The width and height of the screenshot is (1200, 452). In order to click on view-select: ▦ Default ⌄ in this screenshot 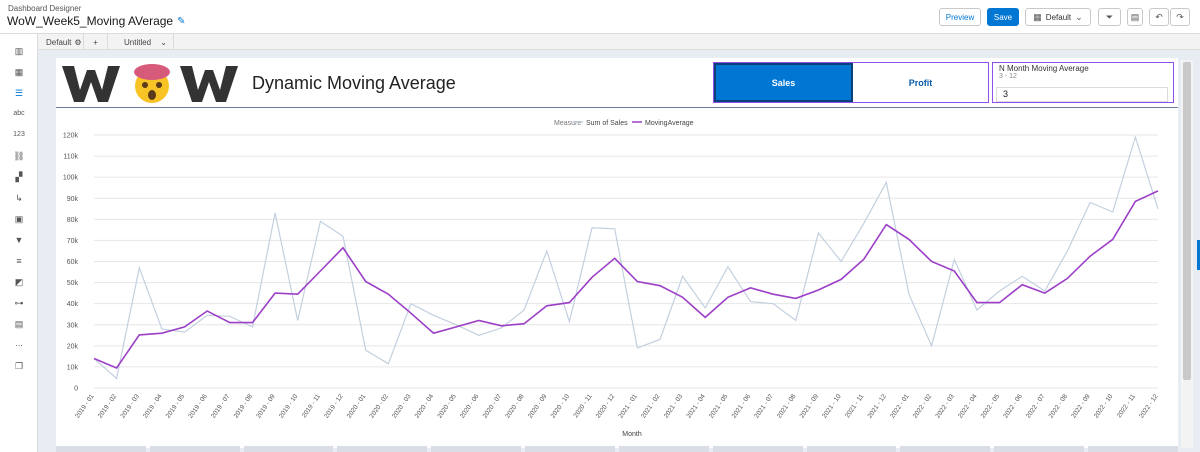, I will do `click(1058, 17)`.